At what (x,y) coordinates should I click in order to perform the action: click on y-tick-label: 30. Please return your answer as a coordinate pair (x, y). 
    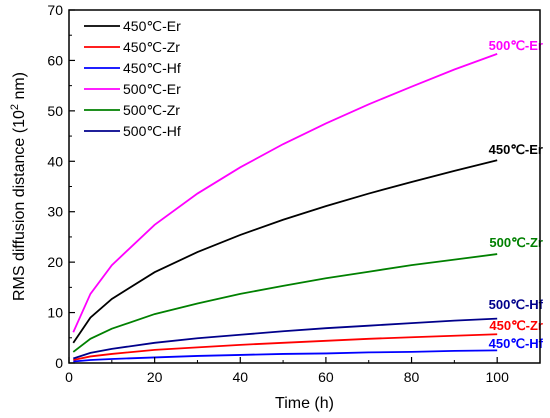
    Looking at the image, I should click on (55, 212).